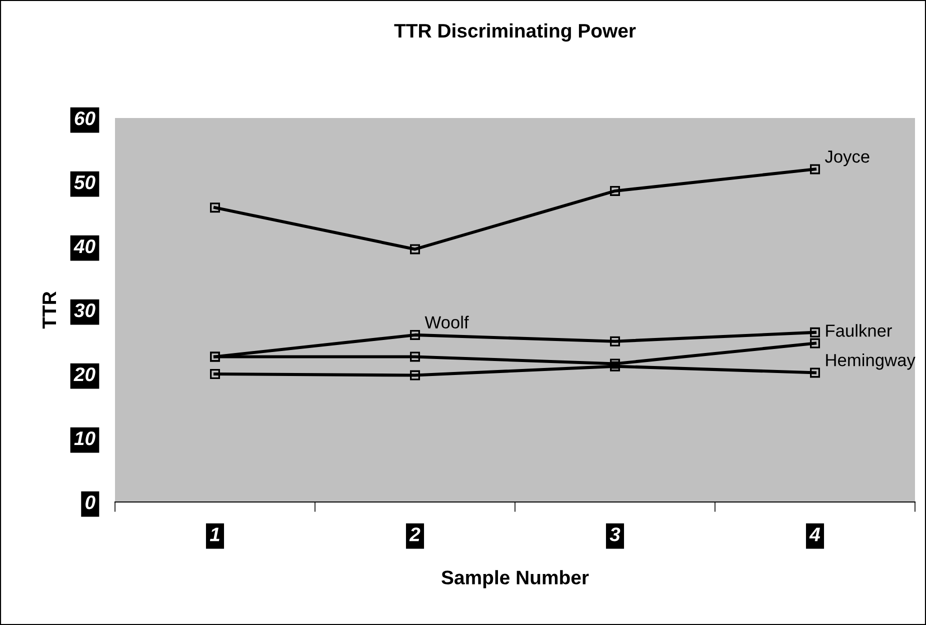  Describe the element at coordinates (847, 158) in the screenshot. I see `annotation: Joyce` at that location.